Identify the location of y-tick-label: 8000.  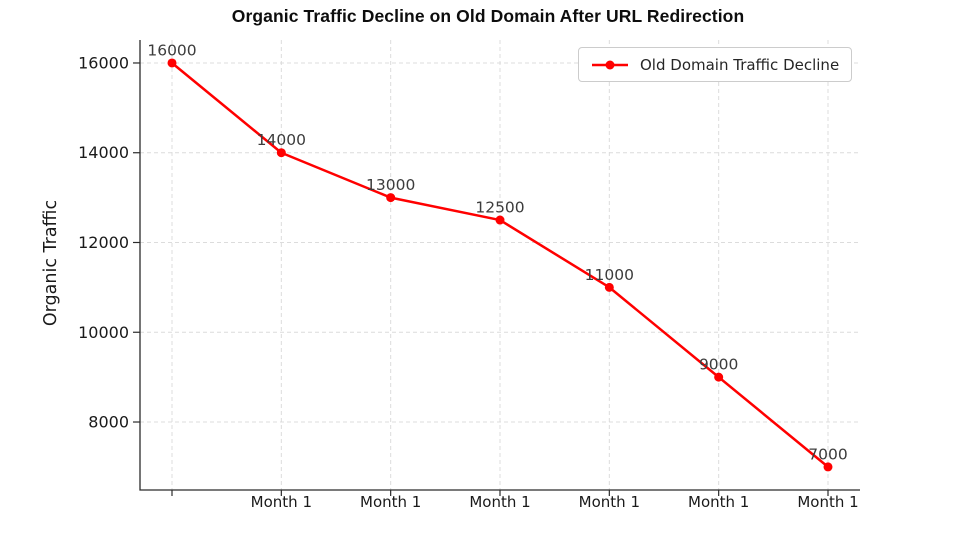
(108, 422).